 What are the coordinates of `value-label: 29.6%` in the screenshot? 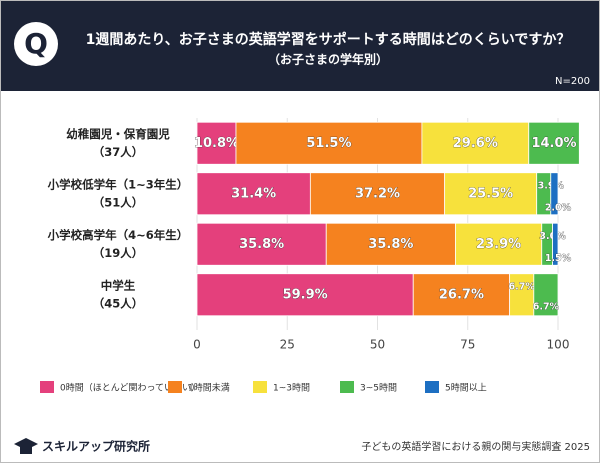 It's located at (475, 143).